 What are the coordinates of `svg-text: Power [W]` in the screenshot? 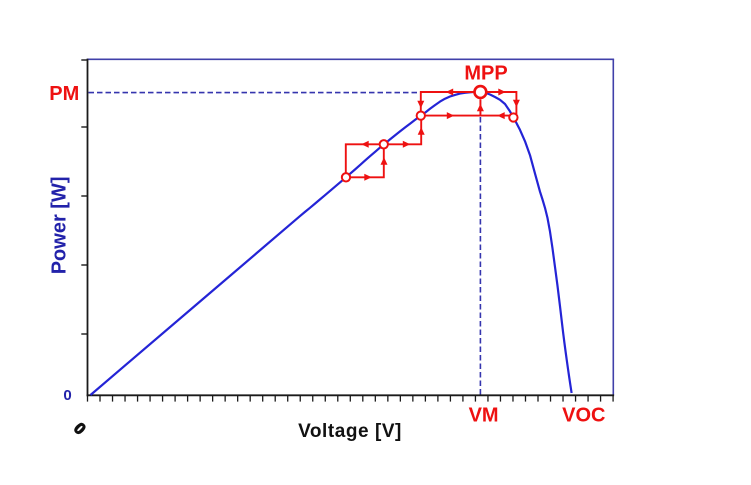 It's located at (59, 226).